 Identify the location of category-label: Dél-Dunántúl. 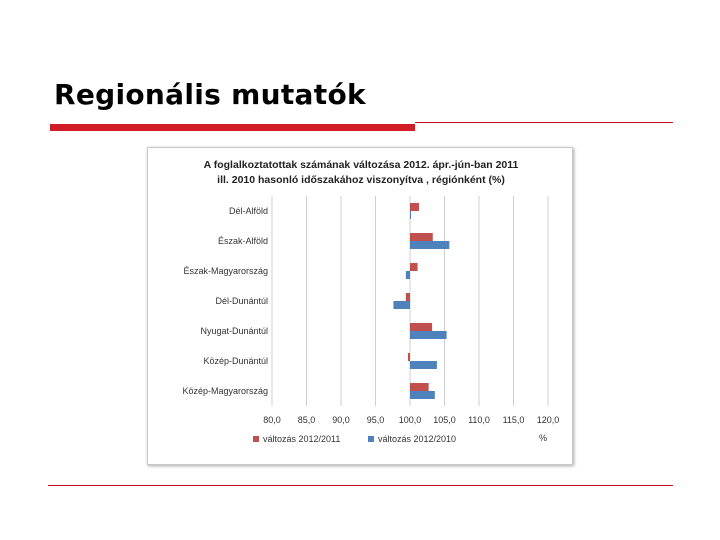
(241, 301).